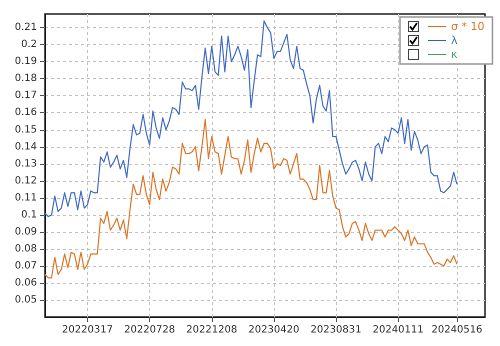  What do you see at coordinates (150, 330) in the screenshot?
I see `x-tick-label: 20220728` at bounding box center [150, 330].